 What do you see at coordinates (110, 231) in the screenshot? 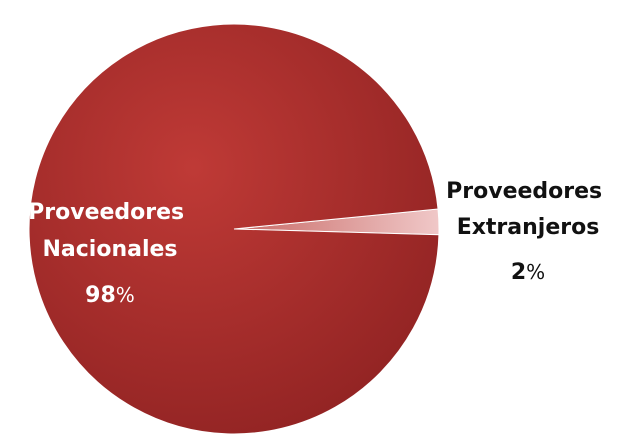
I see `slice-label-nacionales: Proveedores Nacionales` at bounding box center [110, 231].